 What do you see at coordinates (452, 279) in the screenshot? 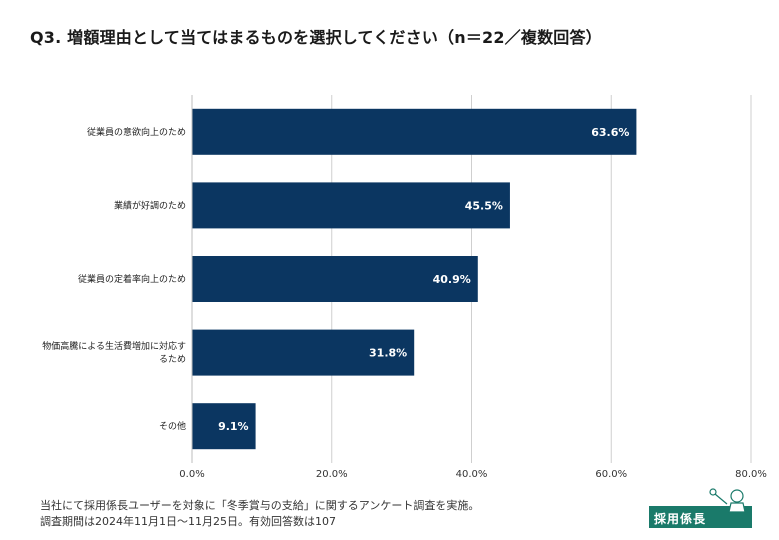
I see `data-label: 40.9%` at bounding box center [452, 279].